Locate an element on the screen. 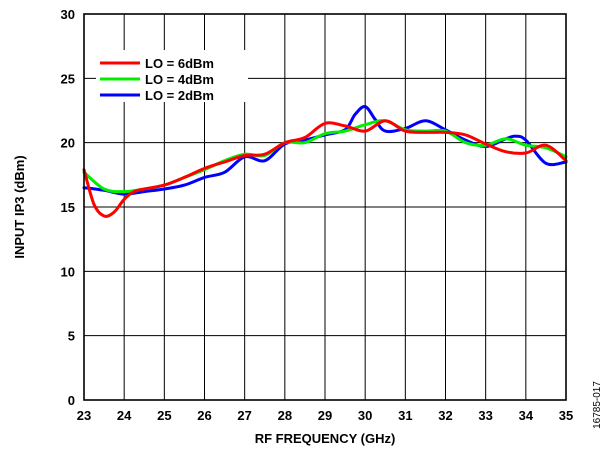  x-tick-label: 25 is located at coordinates (164, 415).